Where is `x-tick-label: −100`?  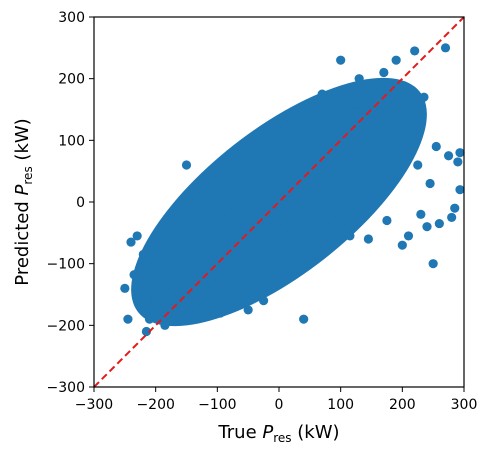 x-tick-label: −100 is located at coordinates (217, 405).